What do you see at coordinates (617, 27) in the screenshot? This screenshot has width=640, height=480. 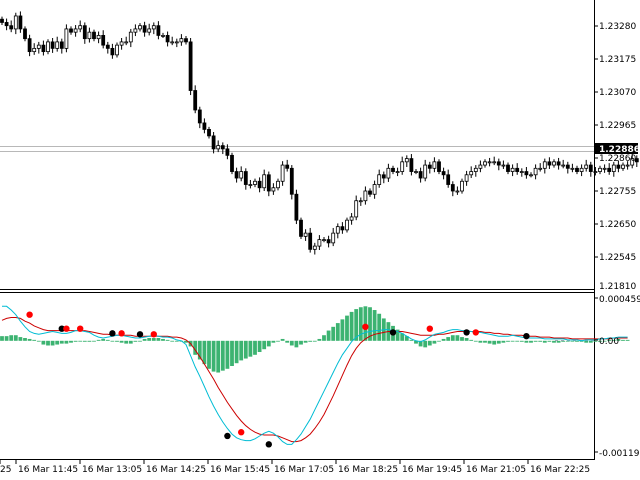 I see `price-tick-label: 1.23280` at bounding box center [617, 27].